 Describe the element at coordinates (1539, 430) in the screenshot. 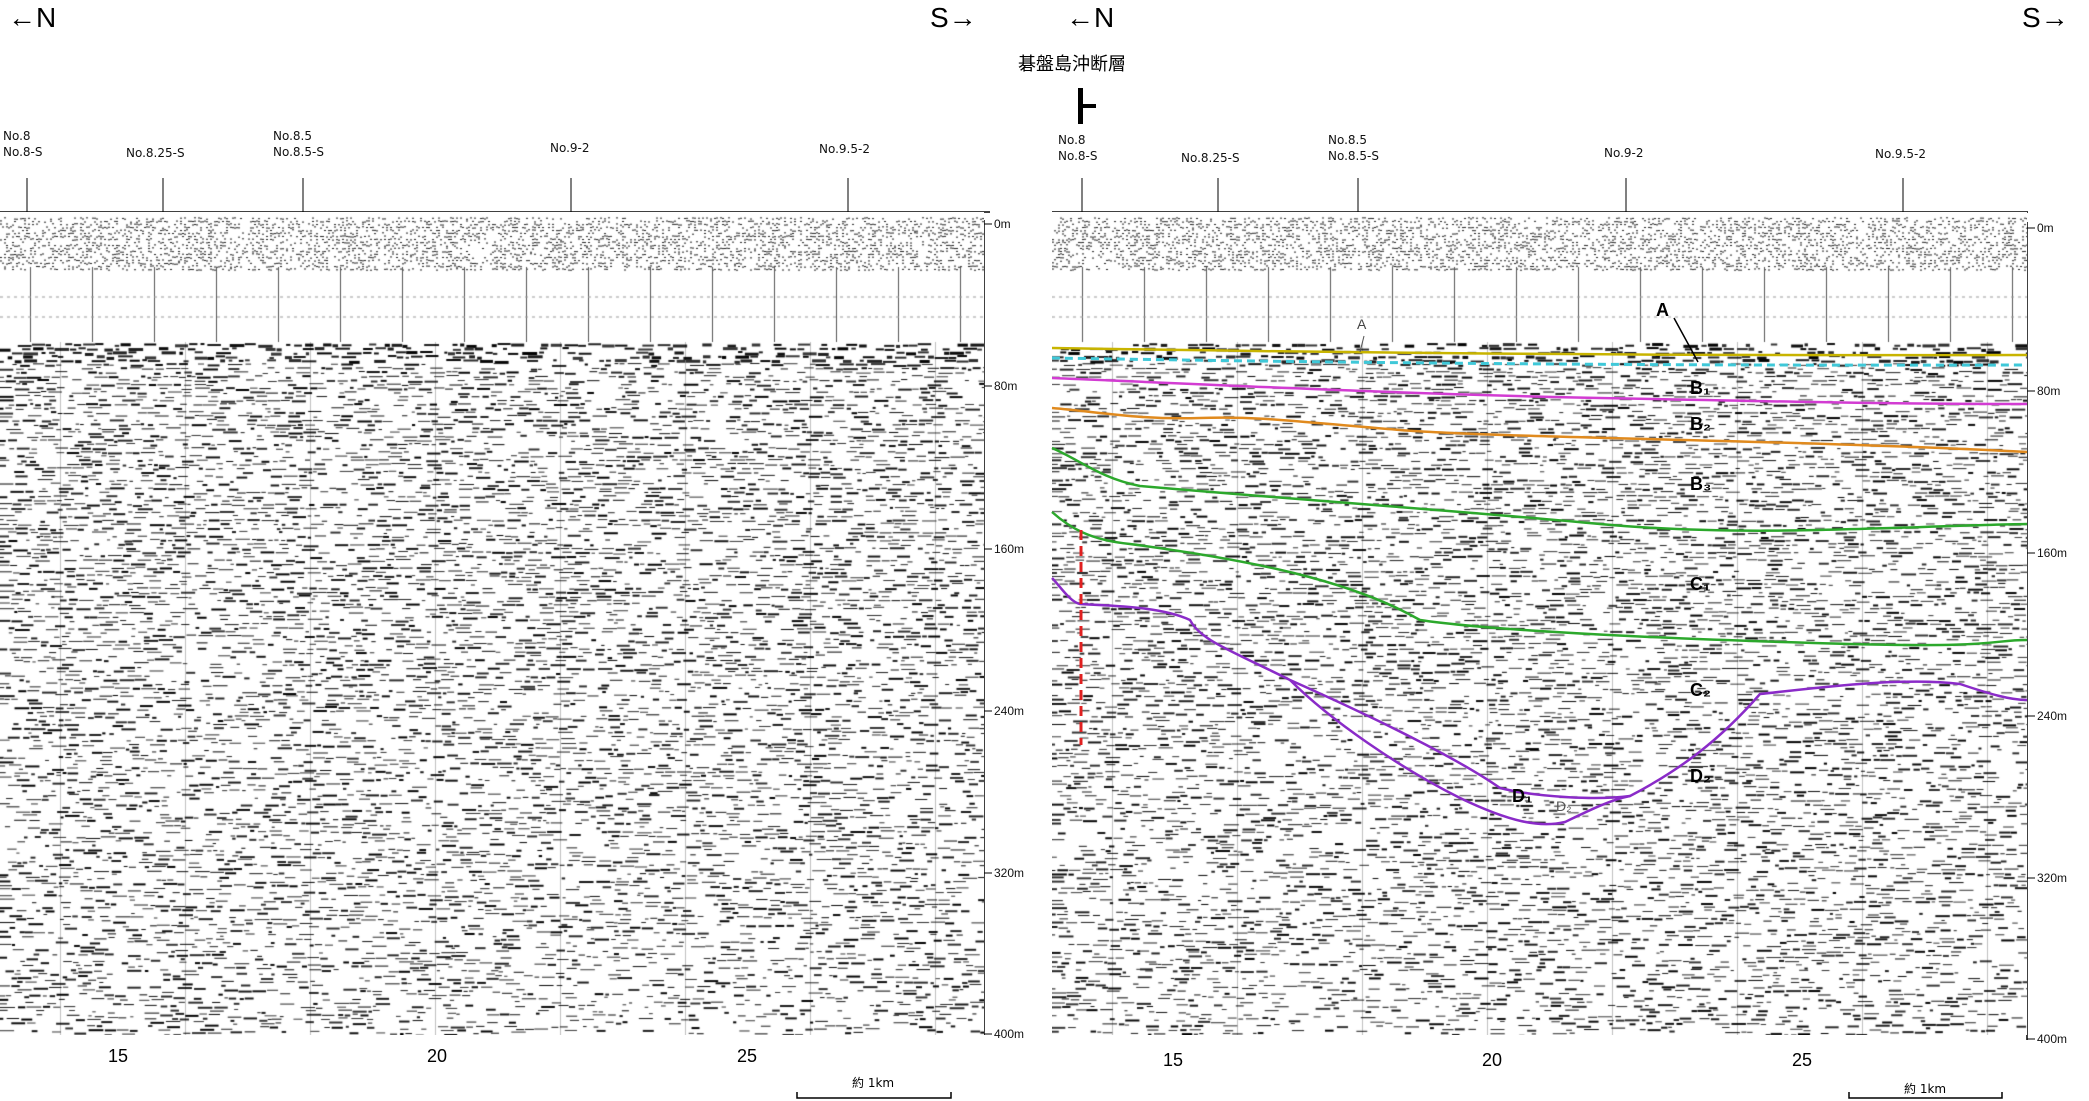

I see `horizon-b2-line` at that location.